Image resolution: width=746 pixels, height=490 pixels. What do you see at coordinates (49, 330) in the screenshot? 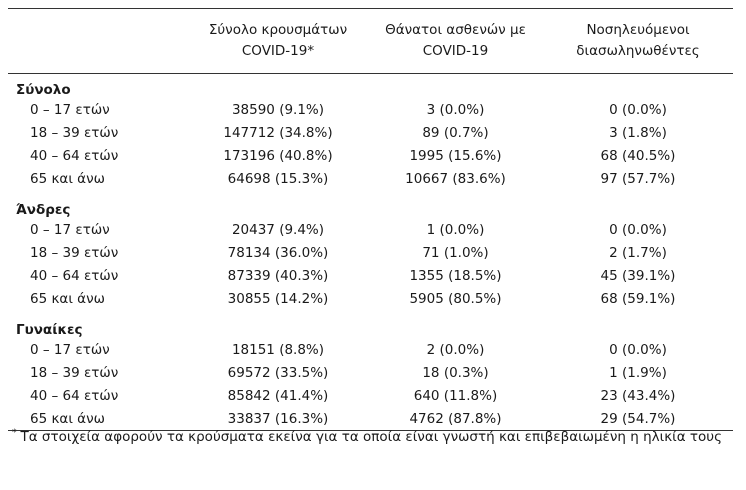
I see `group-title: Γυναίκες` at bounding box center [49, 330].